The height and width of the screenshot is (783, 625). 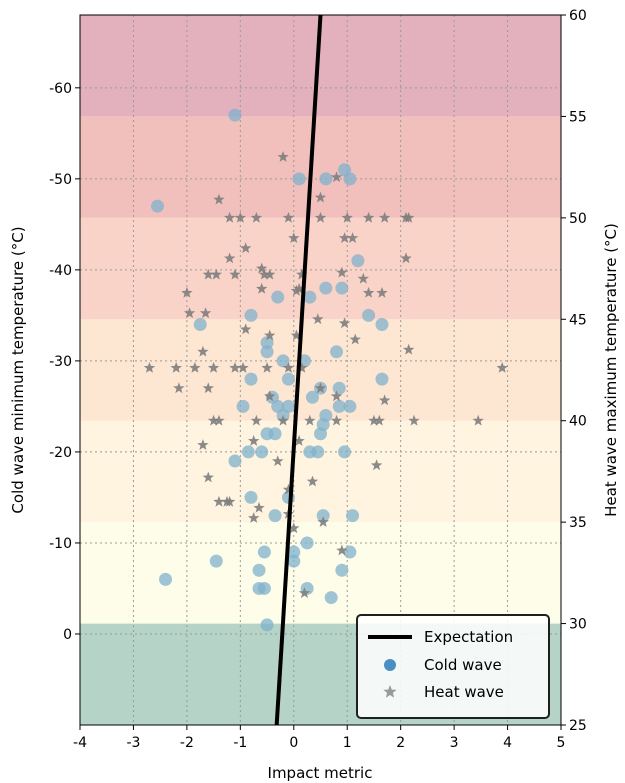 I want to click on x-tick-label: -2, so click(x=187, y=743).